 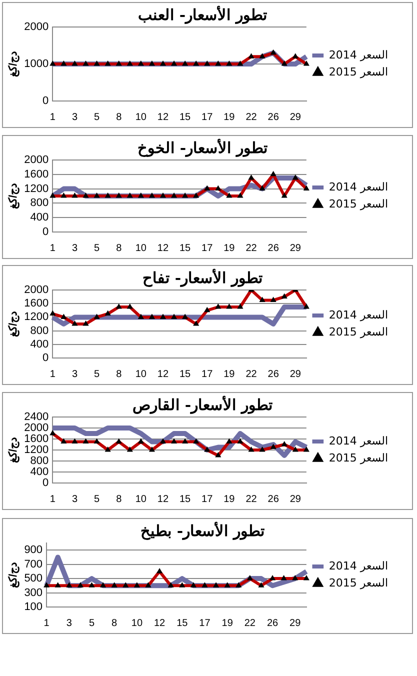 What do you see at coordinates (33, 592) in the screenshot?
I see `y-tick-label: 300` at bounding box center [33, 592].